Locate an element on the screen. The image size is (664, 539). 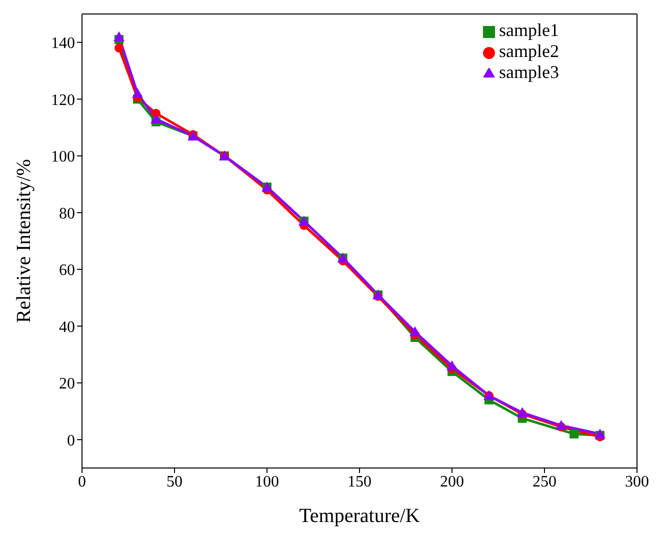
legend-label: sample3 is located at coordinates (529, 72).